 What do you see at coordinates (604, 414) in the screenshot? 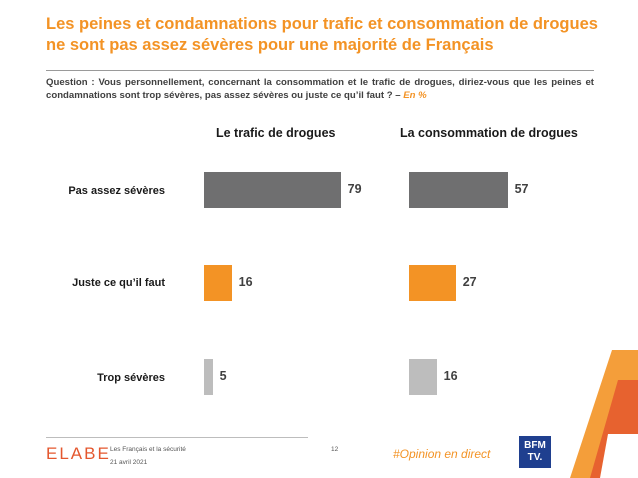
I see `decorative-triangle-icon` at bounding box center [604, 414].